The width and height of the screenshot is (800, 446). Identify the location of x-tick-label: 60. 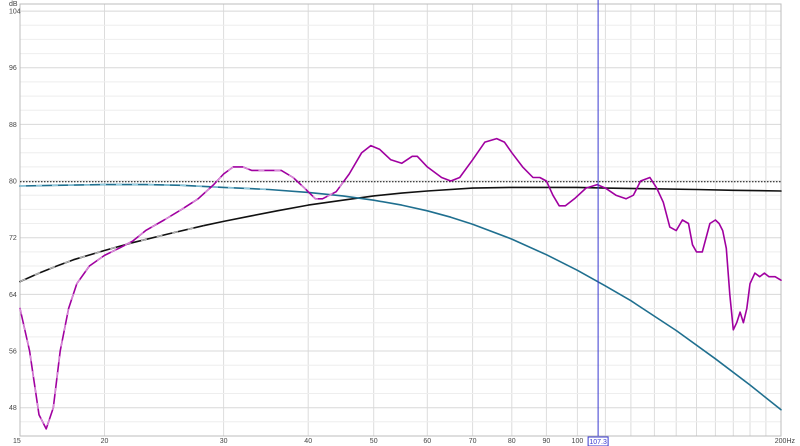
(427, 441).